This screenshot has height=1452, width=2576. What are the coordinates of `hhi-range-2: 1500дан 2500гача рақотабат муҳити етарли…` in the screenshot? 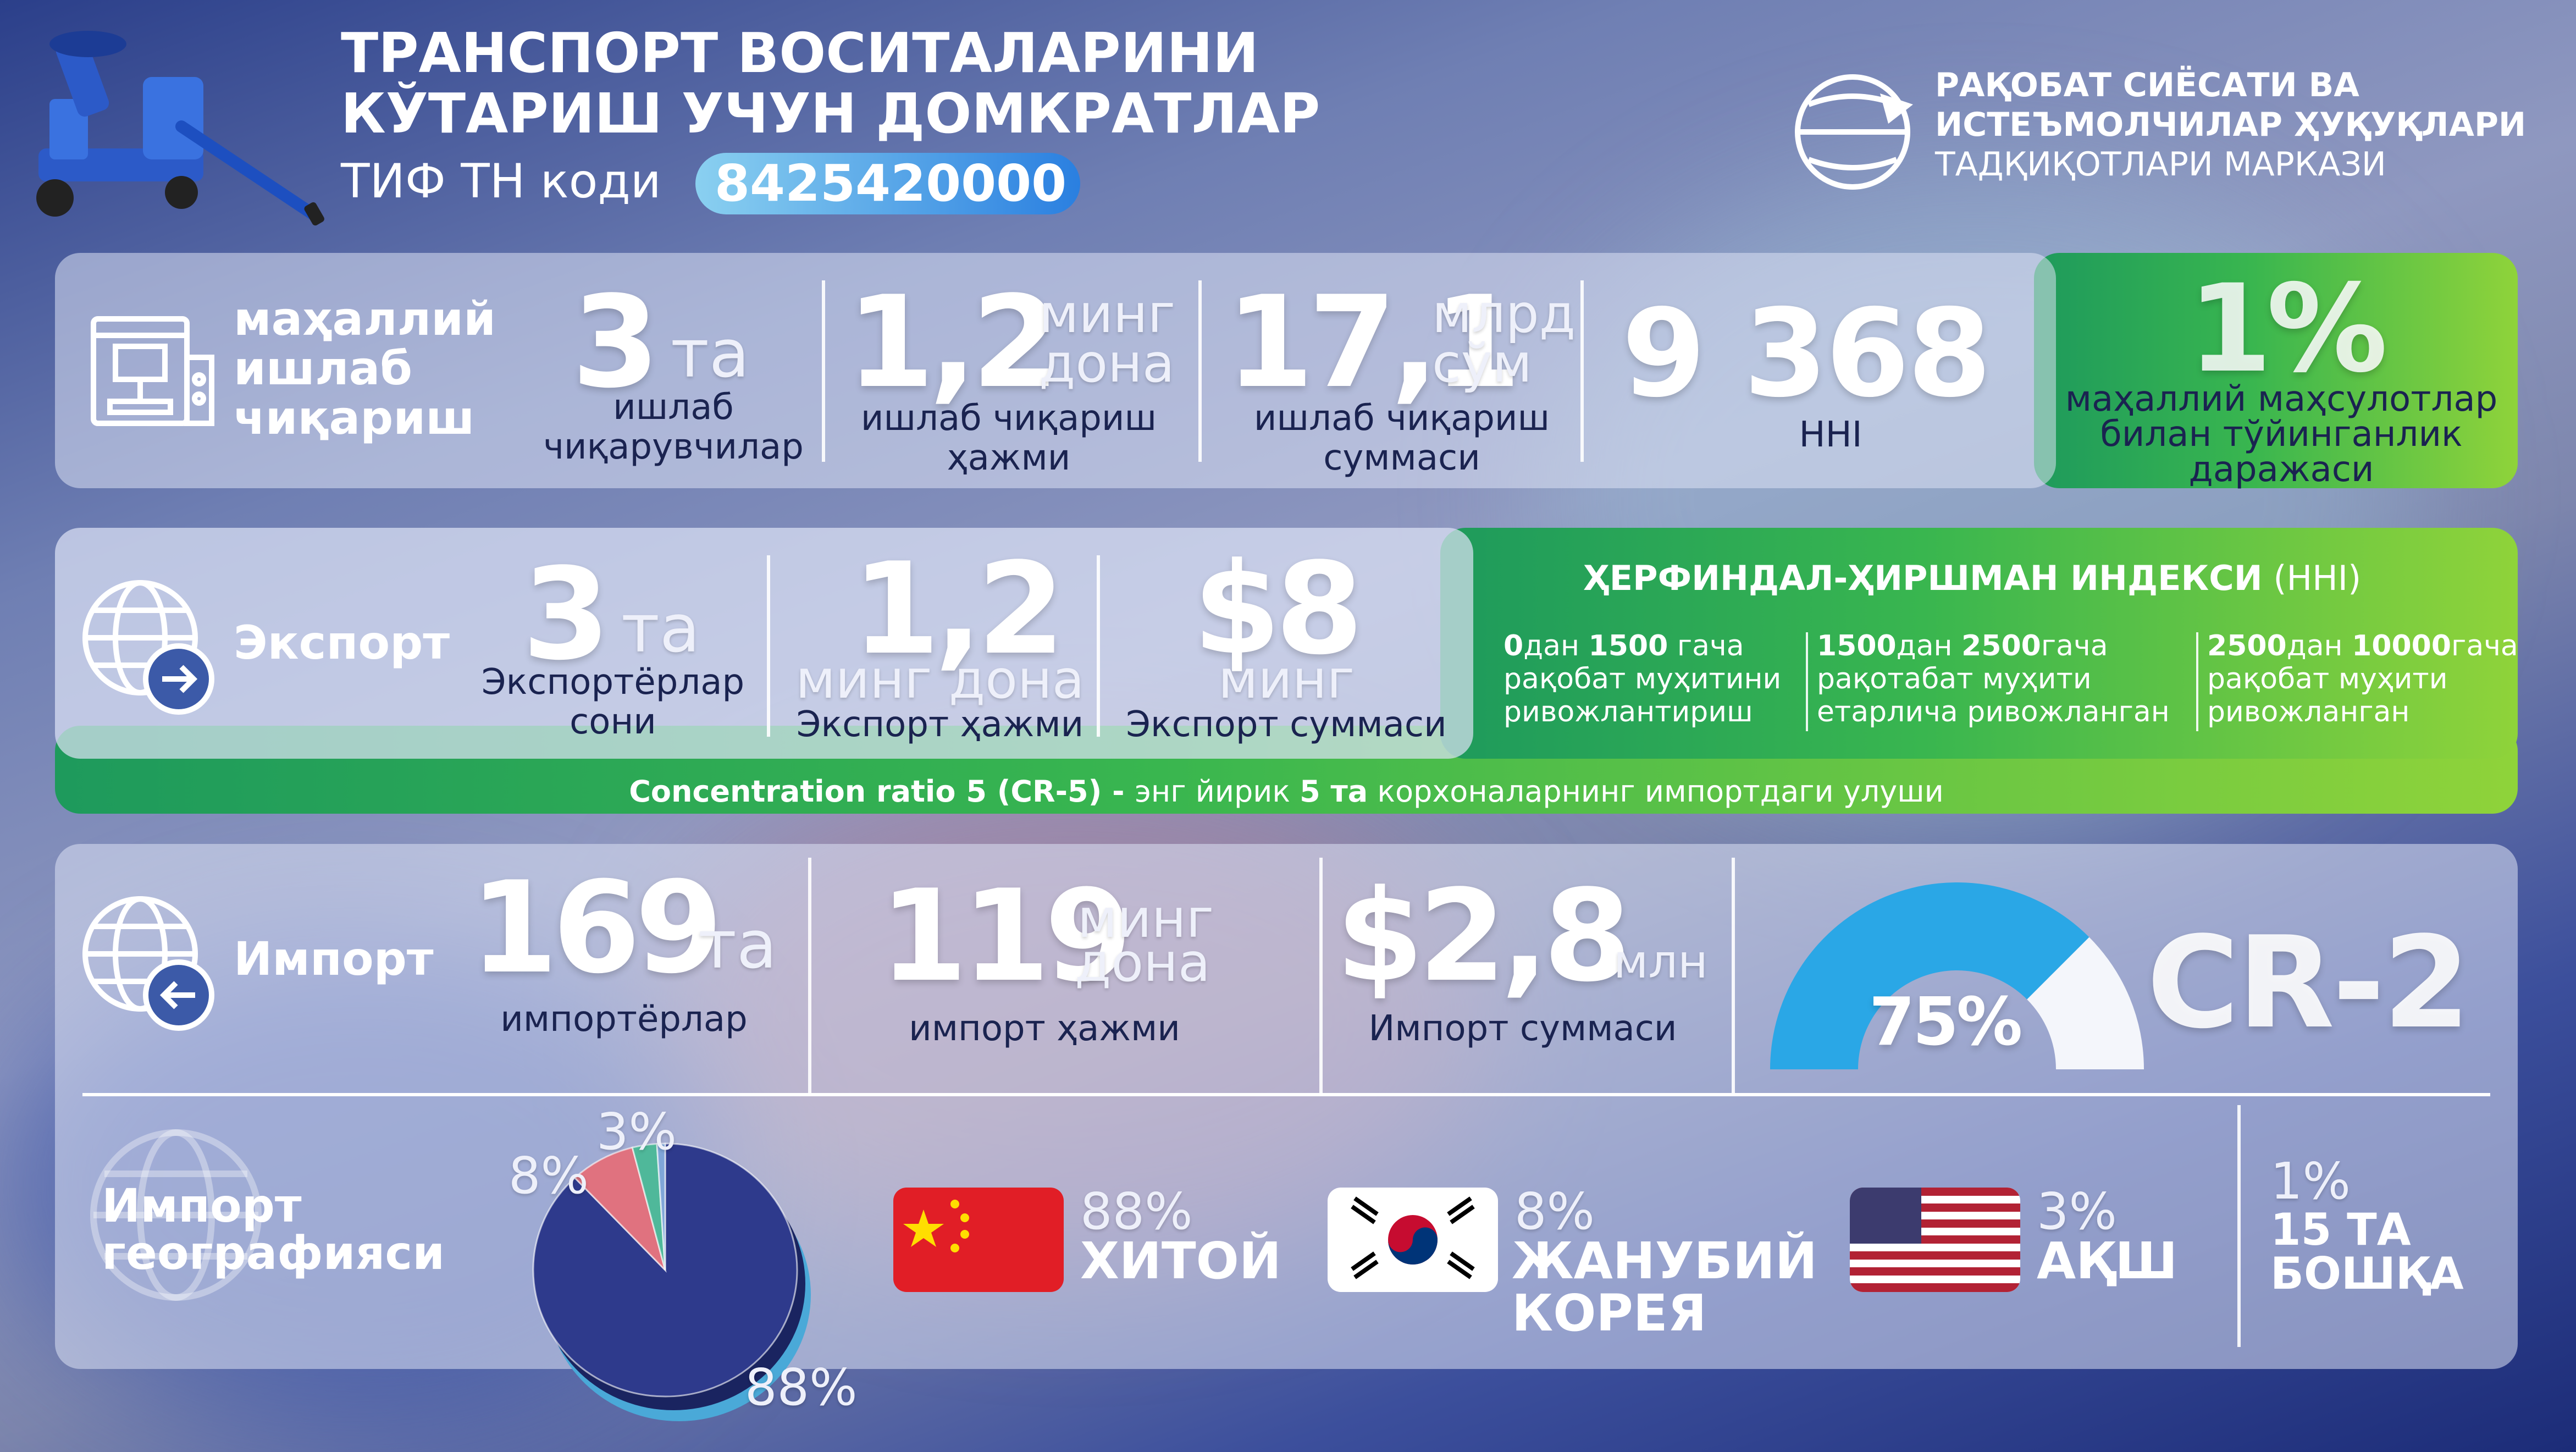 It's located at (1993, 679).